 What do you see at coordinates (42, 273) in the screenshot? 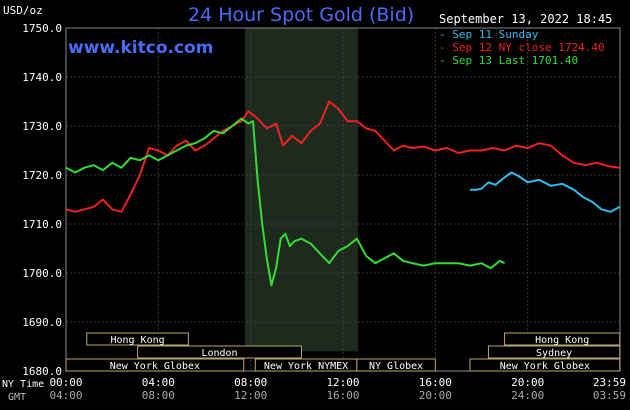
I see `y-tick-label: 1700.0` at bounding box center [42, 273].